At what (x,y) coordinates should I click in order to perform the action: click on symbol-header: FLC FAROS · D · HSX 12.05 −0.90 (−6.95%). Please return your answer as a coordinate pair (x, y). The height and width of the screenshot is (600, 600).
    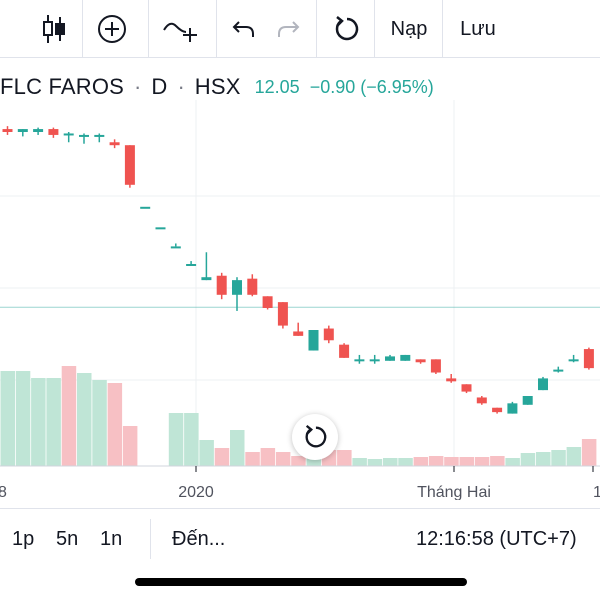
    Looking at the image, I should click on (217, 87).